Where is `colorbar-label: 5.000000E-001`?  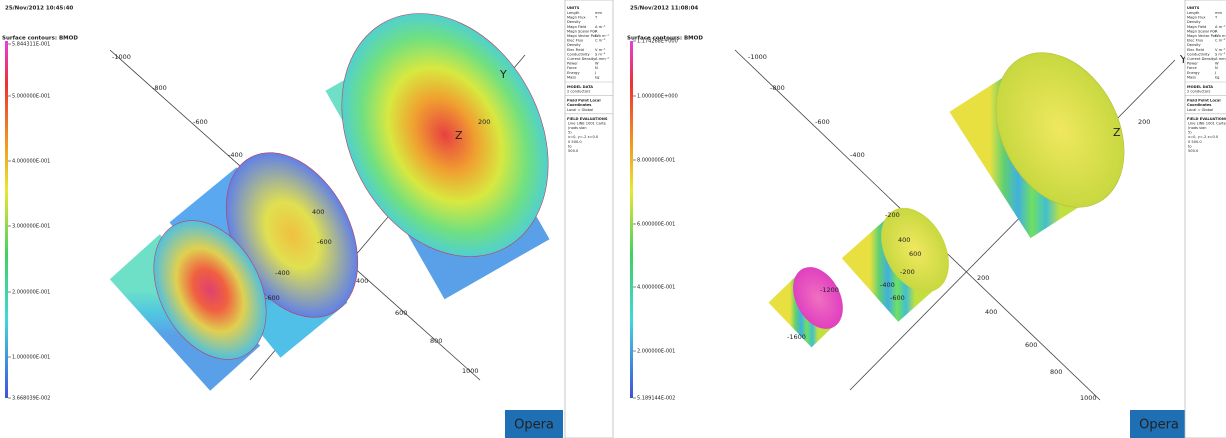 colorbar-label: 5.000000E-001 is located at coordinates (31, 97).